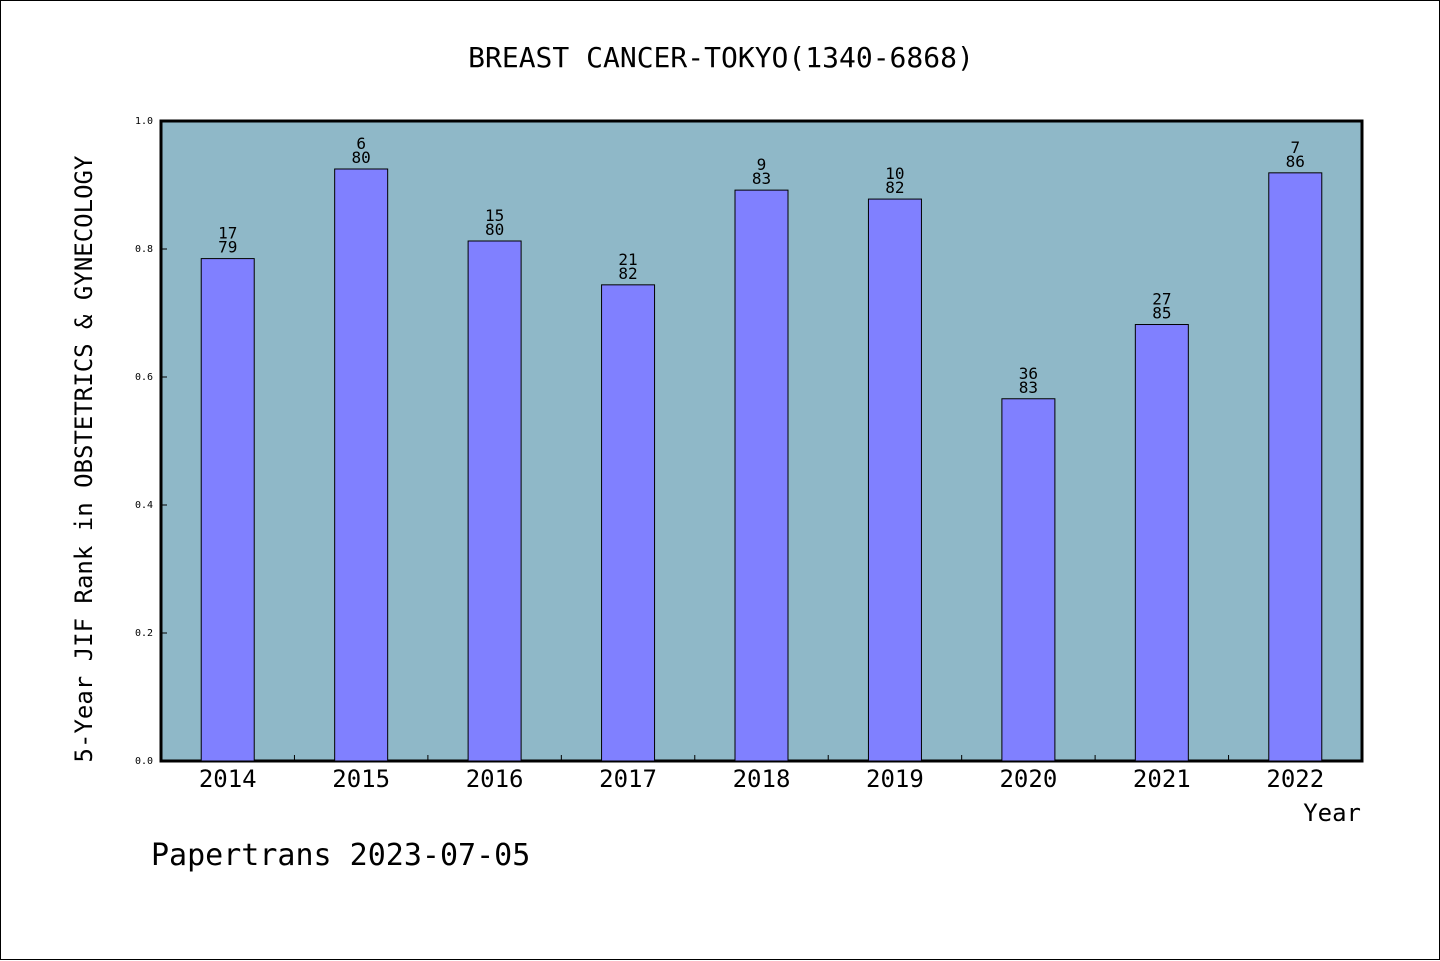  Describe the element at coordinates (761, 178) in the screenshot. I see `total-label-2018: 83` at that location.